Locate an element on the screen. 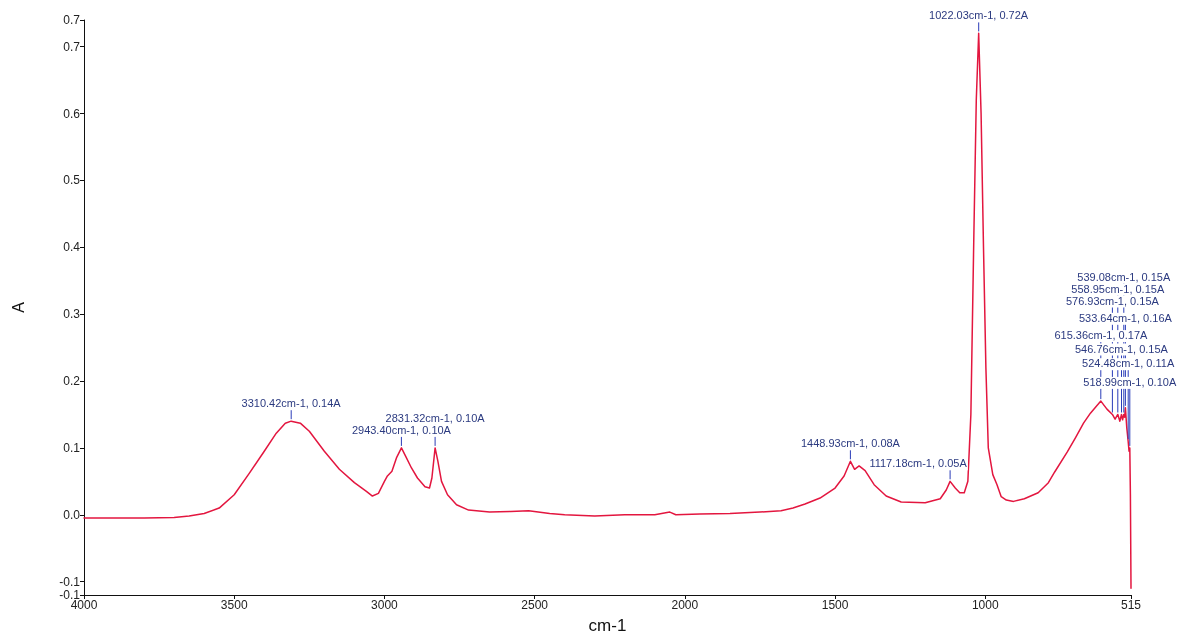 The width and height of the screenshot is (1184, 640). annotation: 558.95cm-1, 0.15A is located at coordinates (1118, 288).